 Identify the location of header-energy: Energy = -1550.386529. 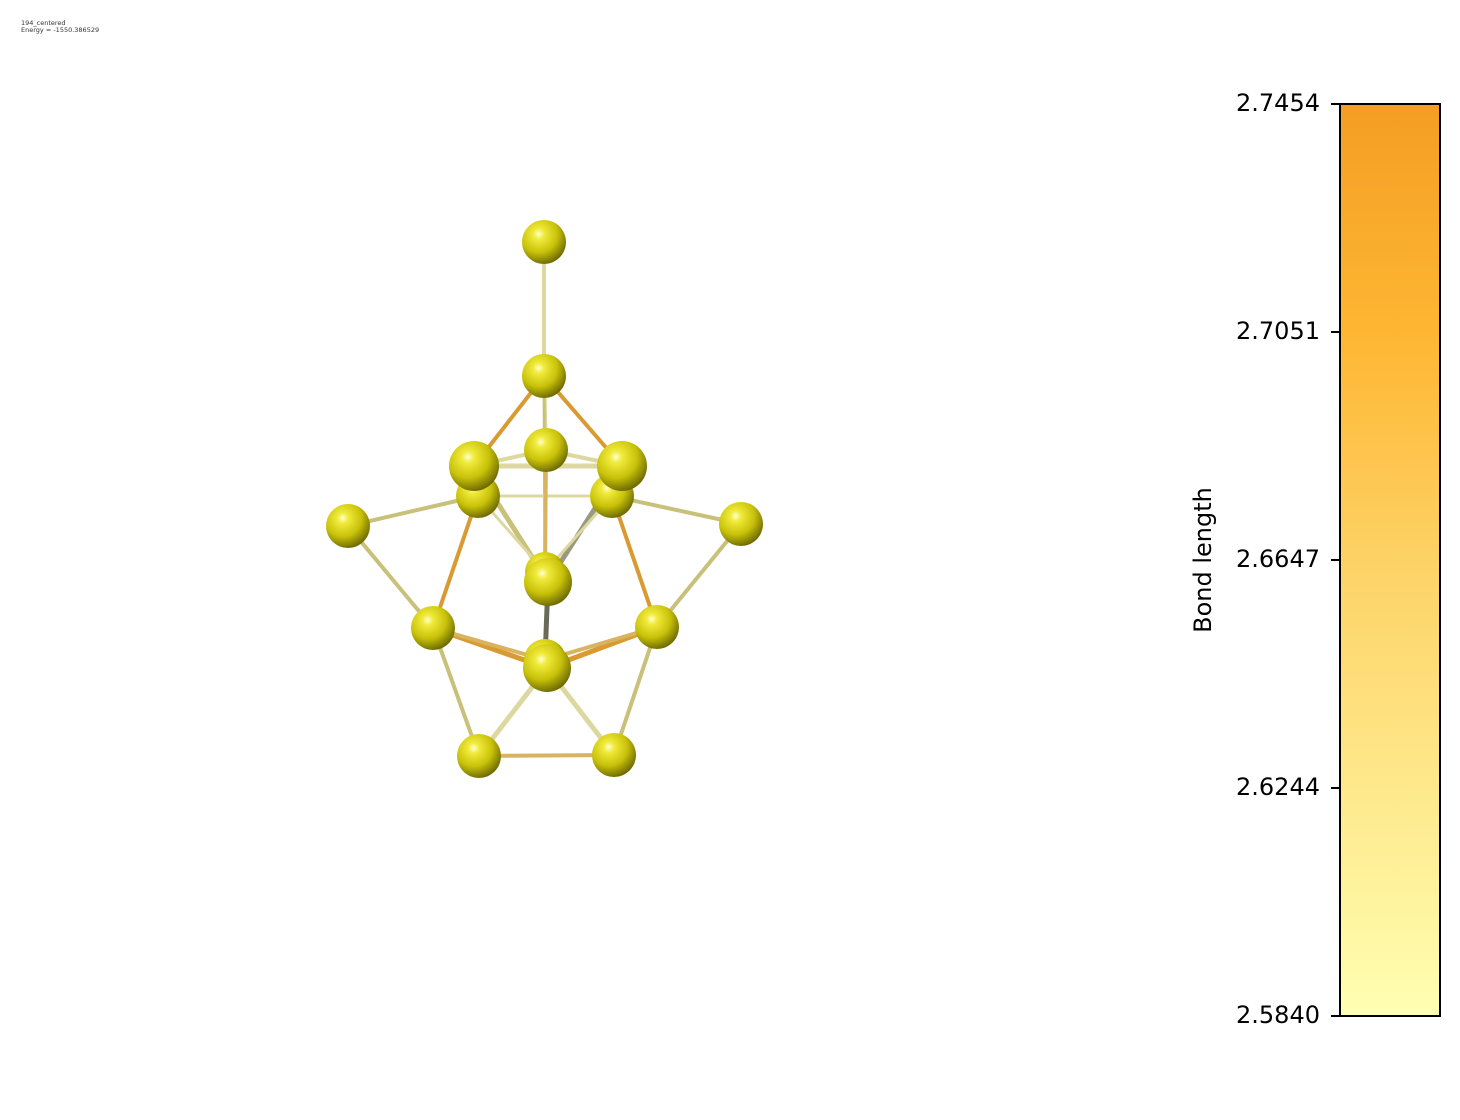
(60, 30).